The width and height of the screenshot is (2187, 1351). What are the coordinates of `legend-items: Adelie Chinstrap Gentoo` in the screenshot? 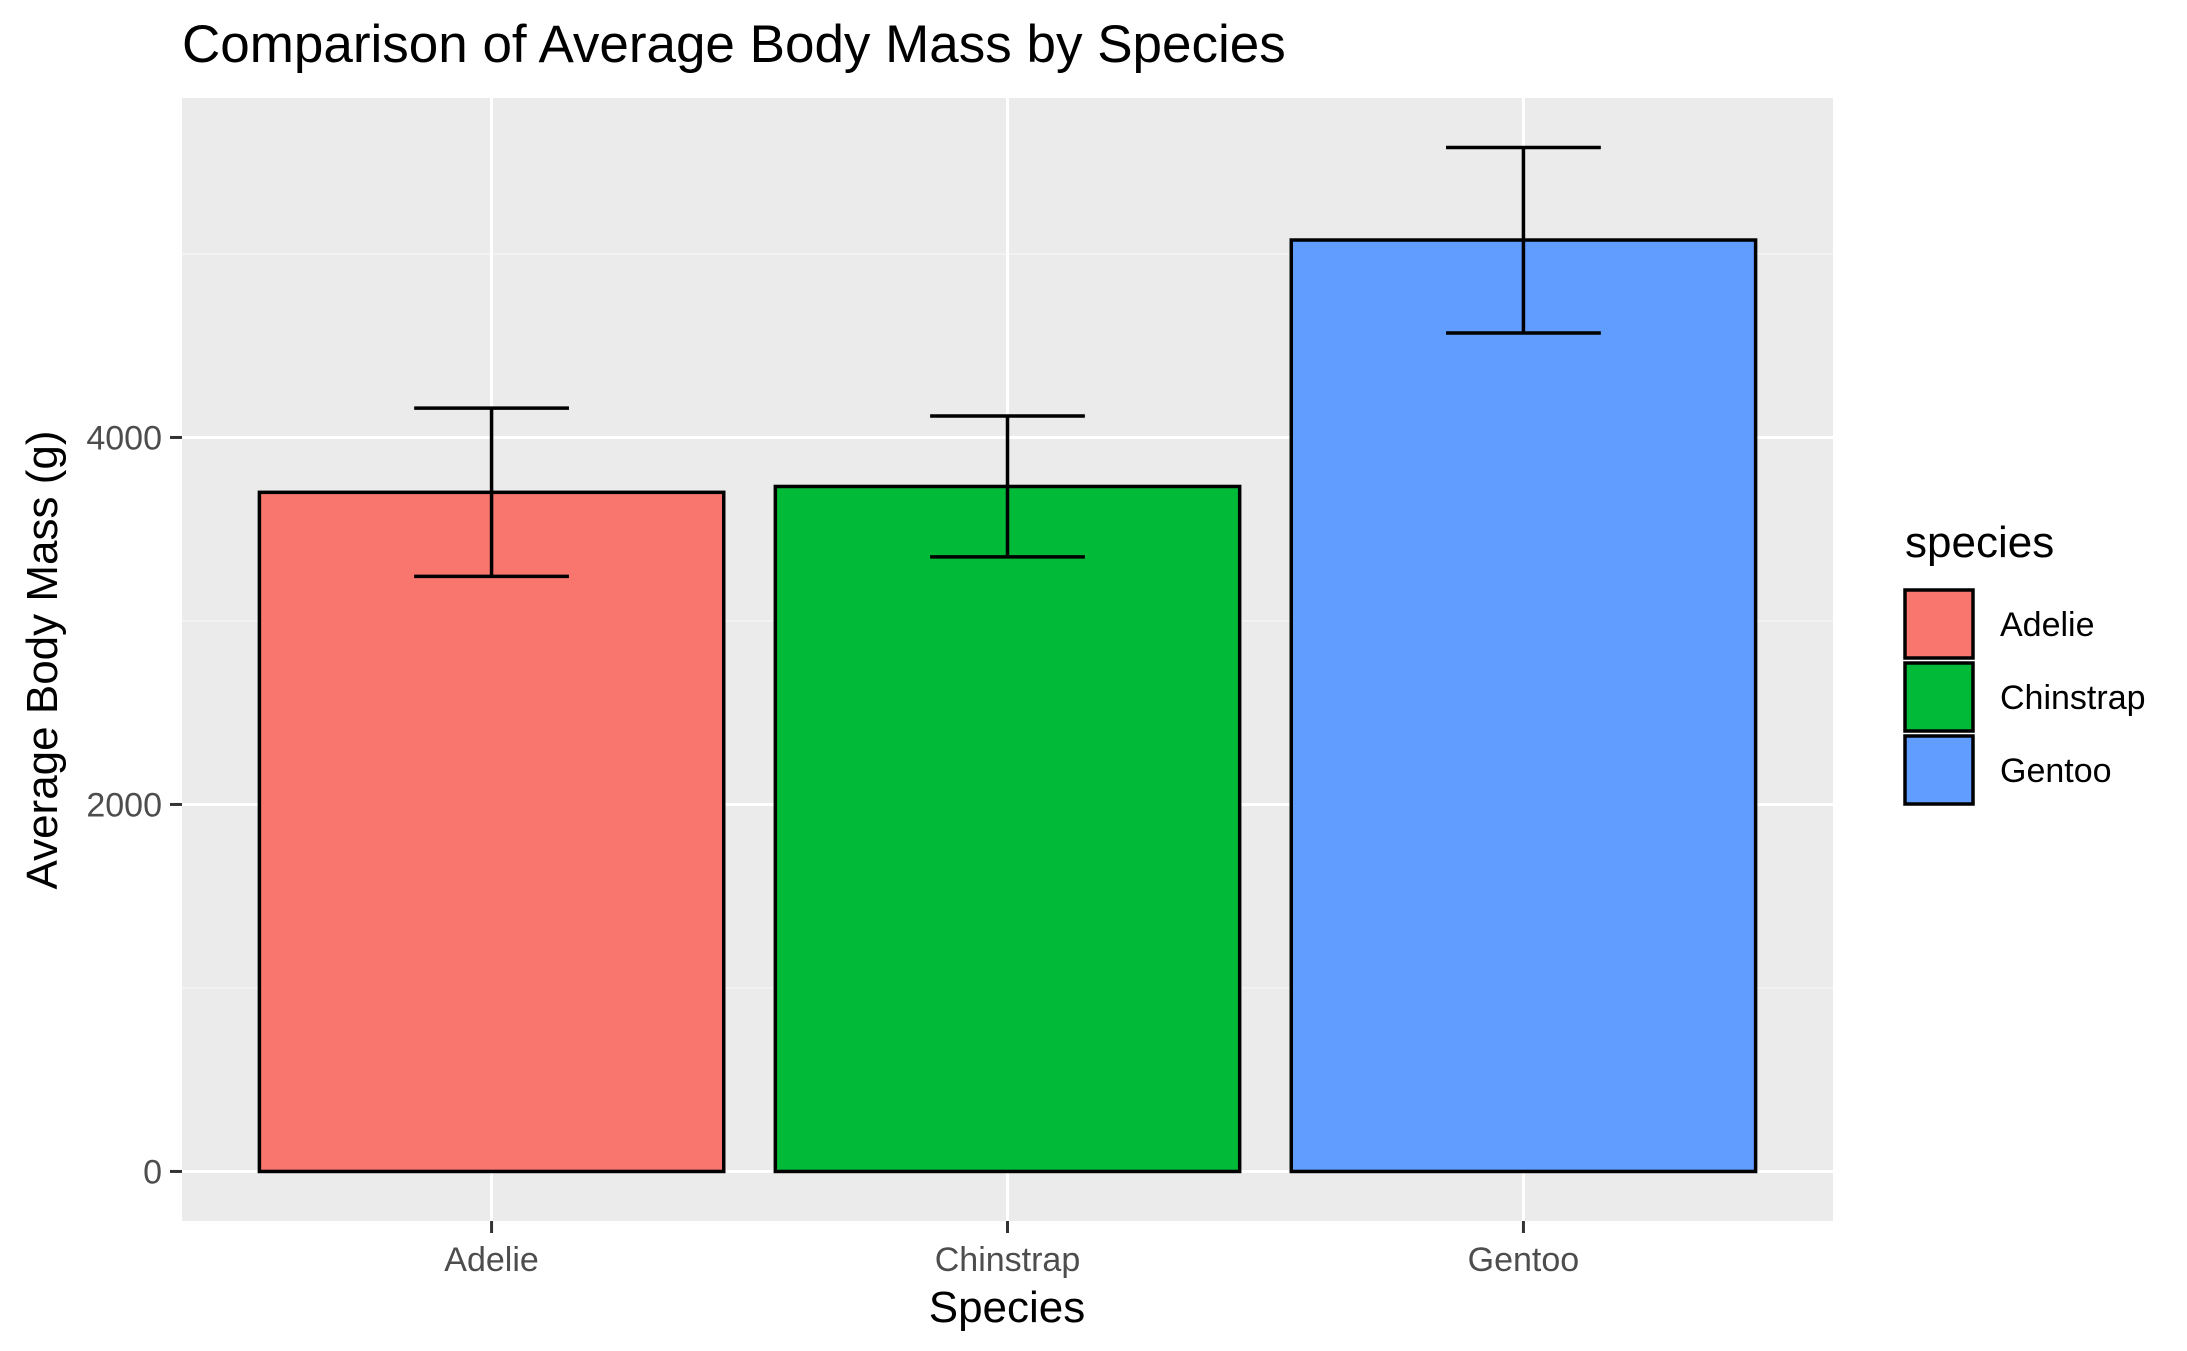 It's located at (2024, 697).